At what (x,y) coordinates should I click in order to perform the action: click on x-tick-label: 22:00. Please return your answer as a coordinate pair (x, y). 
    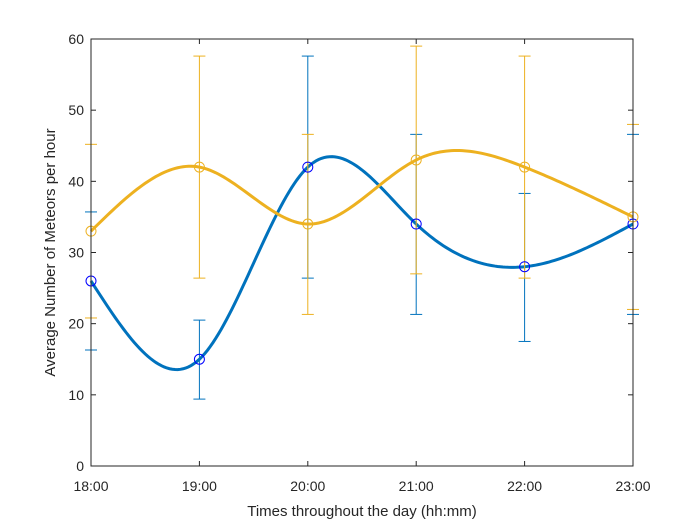
    Looking at the image, I should click on (524, 486).